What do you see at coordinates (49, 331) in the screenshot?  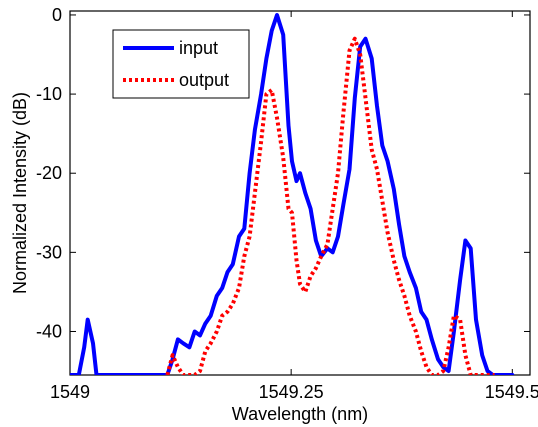 I see `y-tick-label: -40` at bounding box center [49, 331].